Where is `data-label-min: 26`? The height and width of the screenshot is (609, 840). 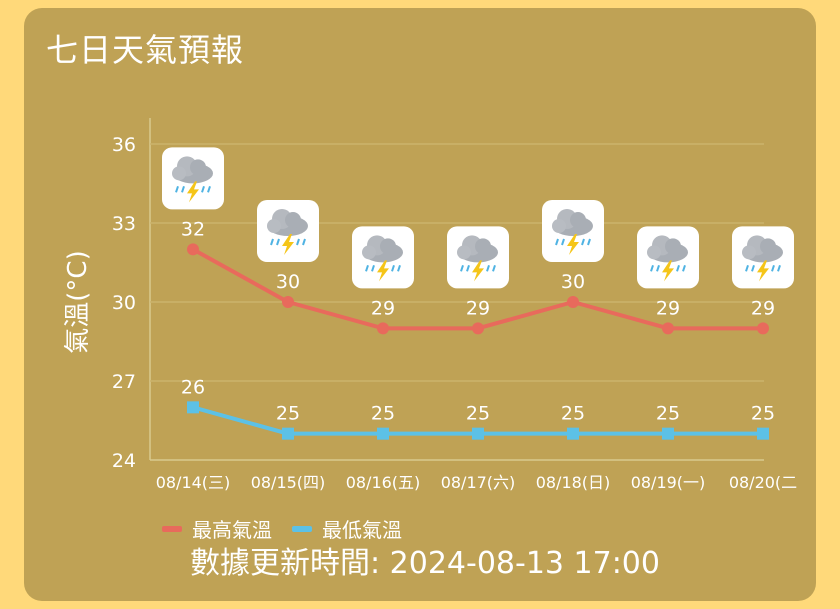 data-label-min: 26 is located at coordinates (193, 387).